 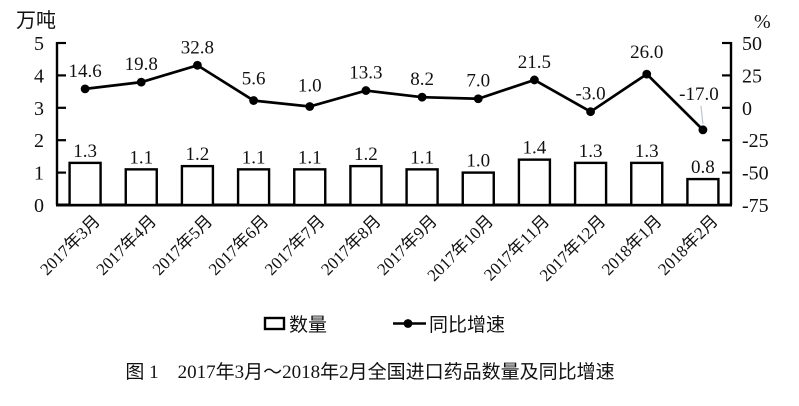 I want to click on left-axis-tick-label: 0, so click(x=39, y=206).